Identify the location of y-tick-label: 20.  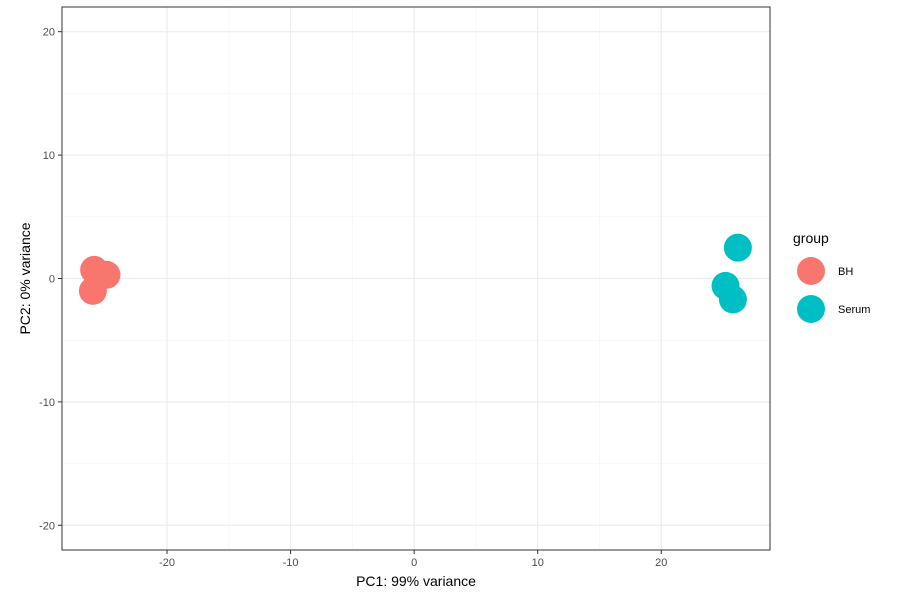
(49, 33).